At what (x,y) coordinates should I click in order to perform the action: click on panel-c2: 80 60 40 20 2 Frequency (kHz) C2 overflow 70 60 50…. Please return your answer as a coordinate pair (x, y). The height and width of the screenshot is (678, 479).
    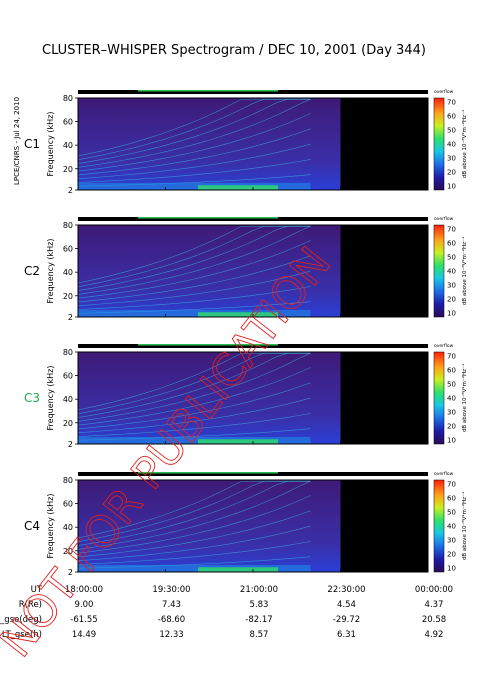
    Looking at the image, I should click on (246, 269).